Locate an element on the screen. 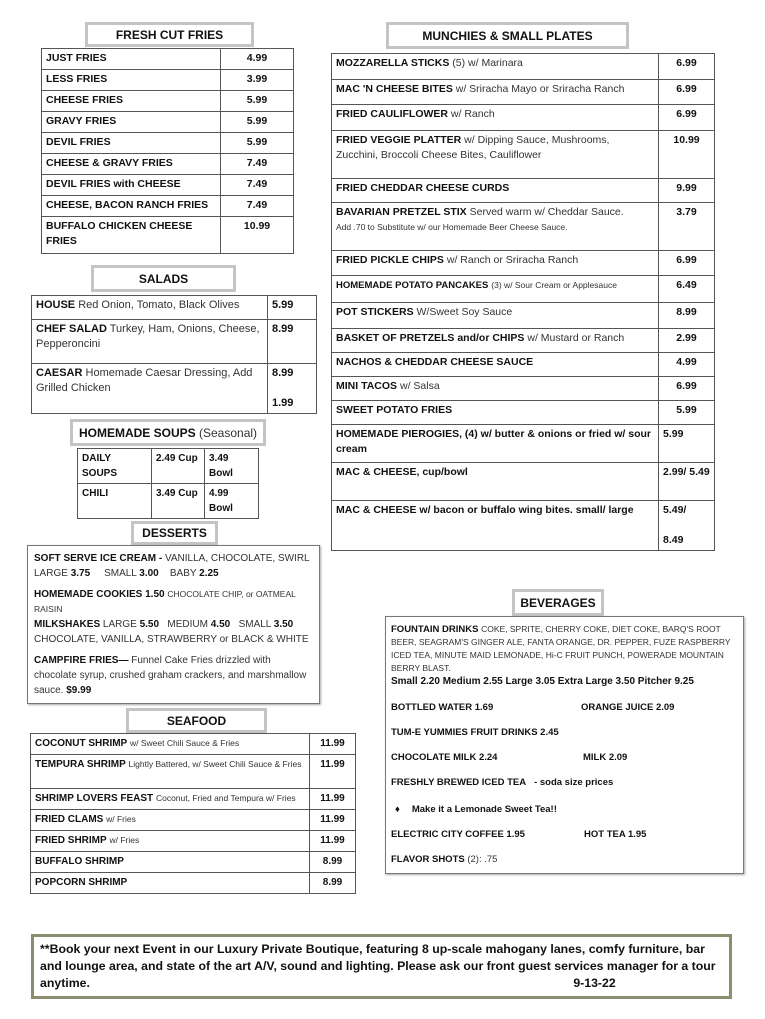 This screenshot has height=1019, width=765. table-row: FRIED CLAMS w/ Fries 11.99 is located at coordinates (193, 820).